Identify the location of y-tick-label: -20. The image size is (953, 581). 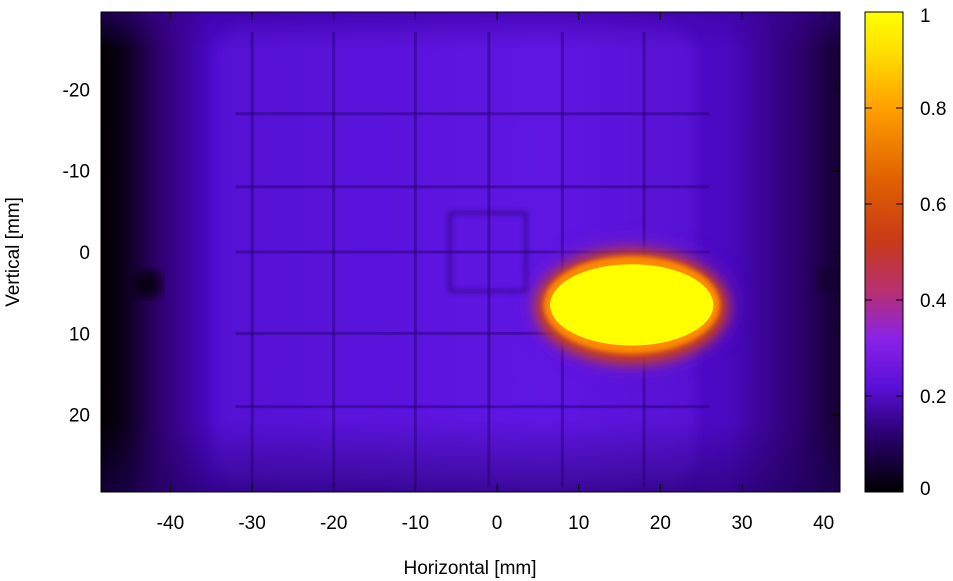
(76, 90).